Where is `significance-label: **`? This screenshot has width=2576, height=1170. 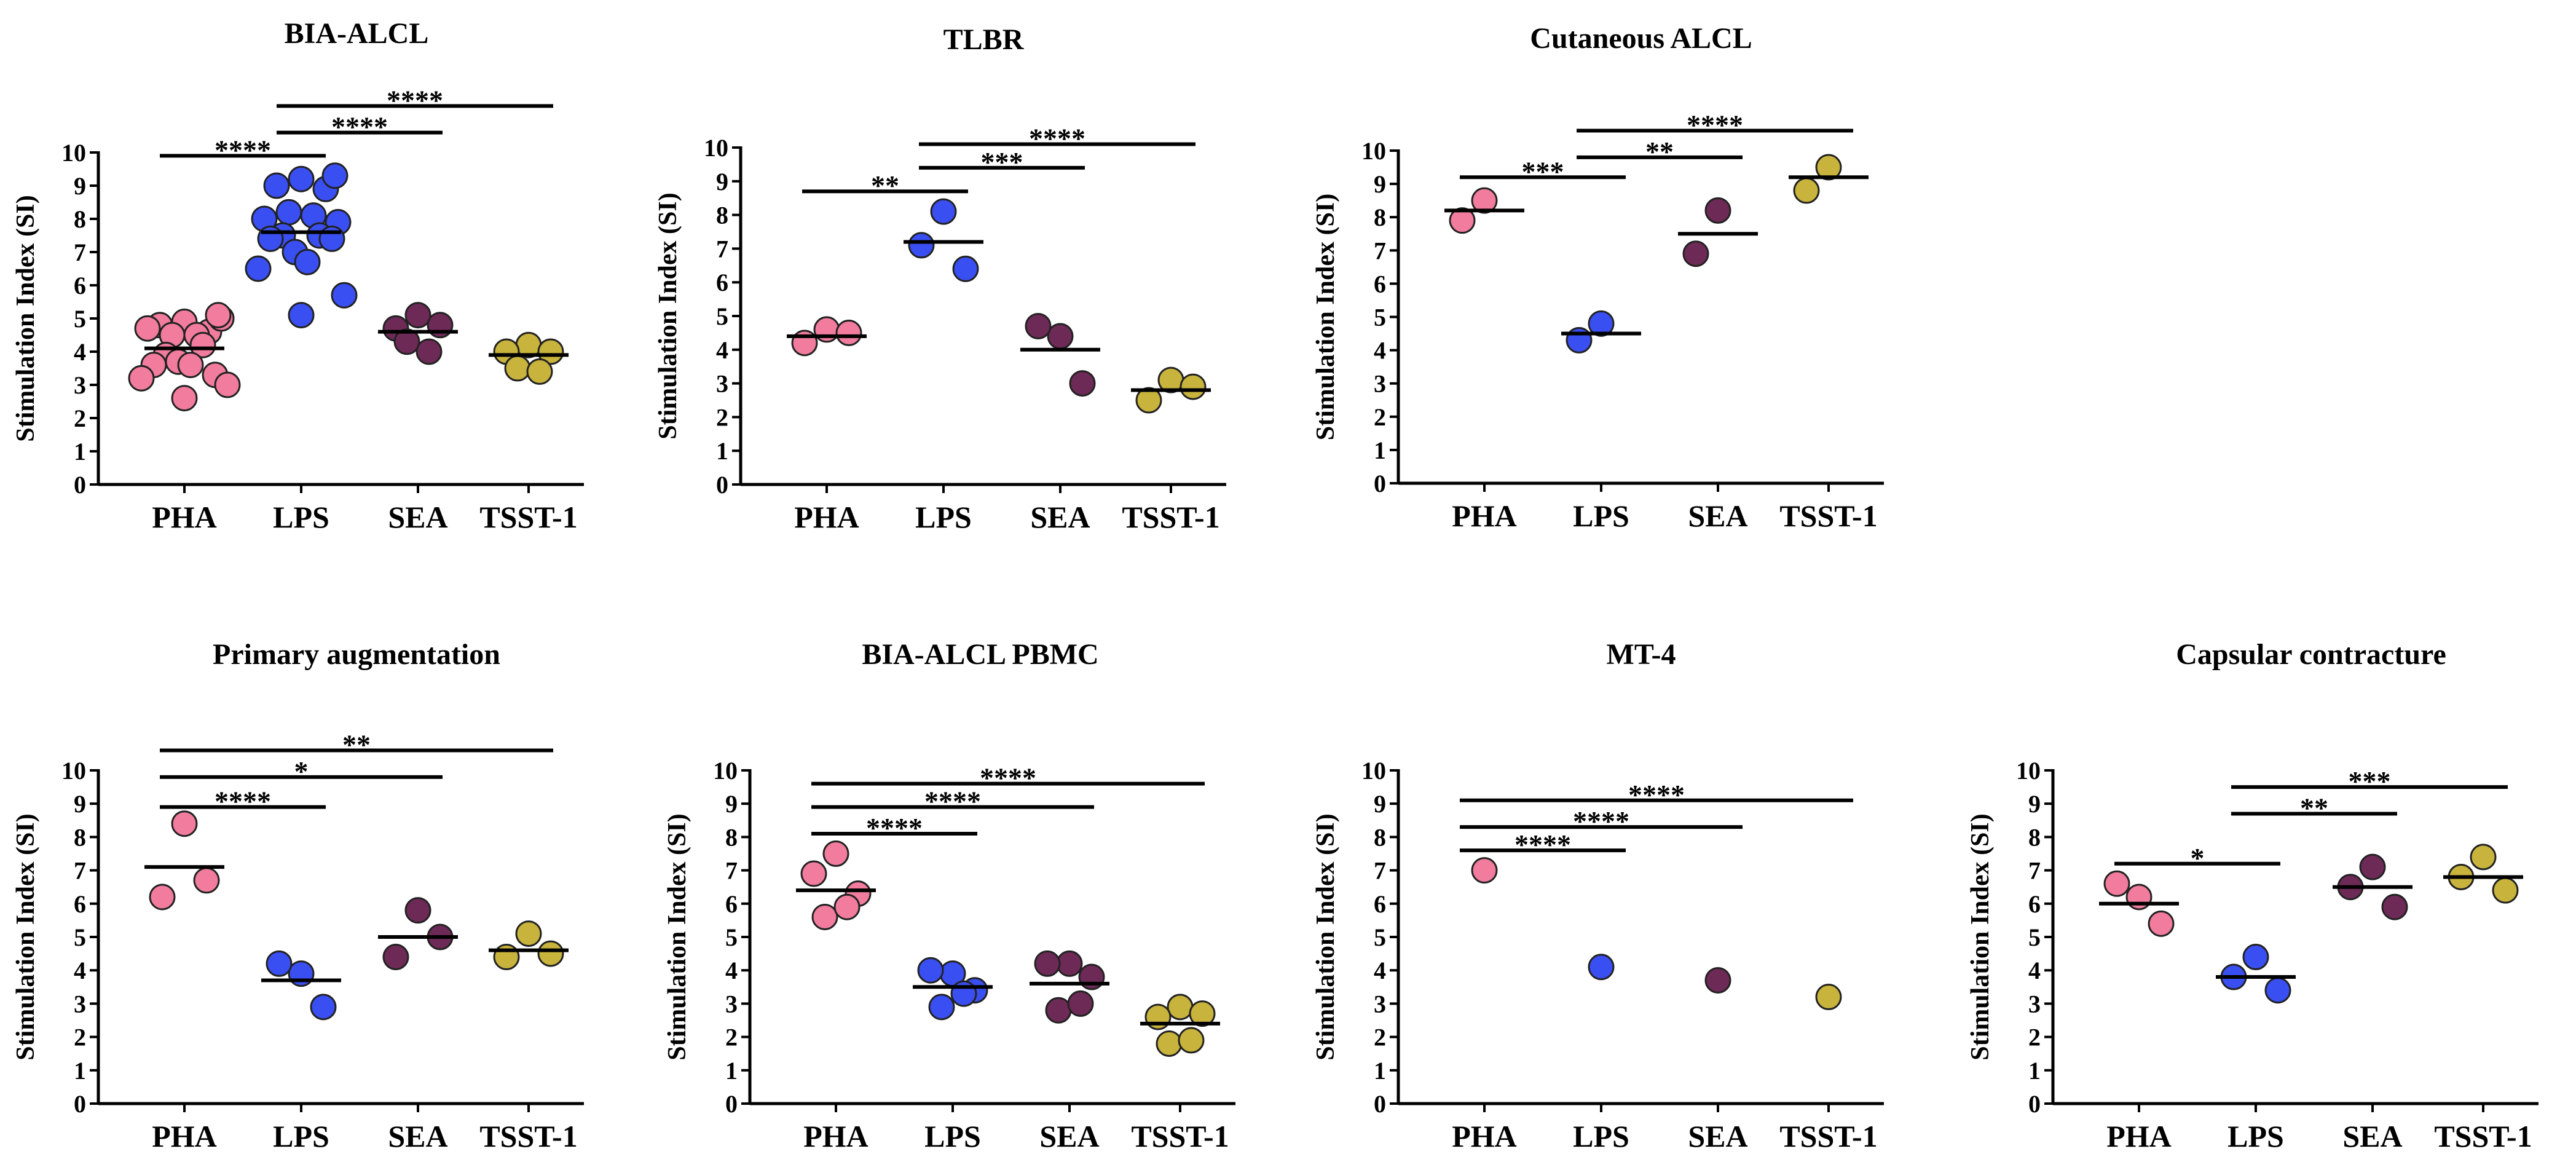
significance-label: ** is located at coordinates (885, 185).